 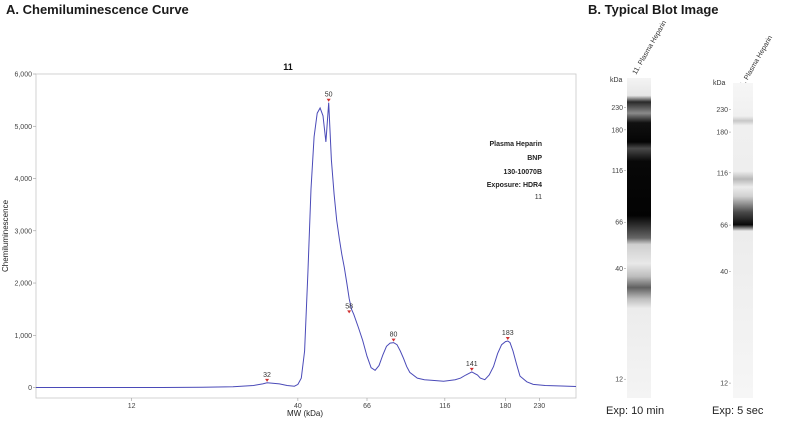 I want to click on blot-1-lane-label: 11. Plasma Heparin, so click(x=650, y=48).